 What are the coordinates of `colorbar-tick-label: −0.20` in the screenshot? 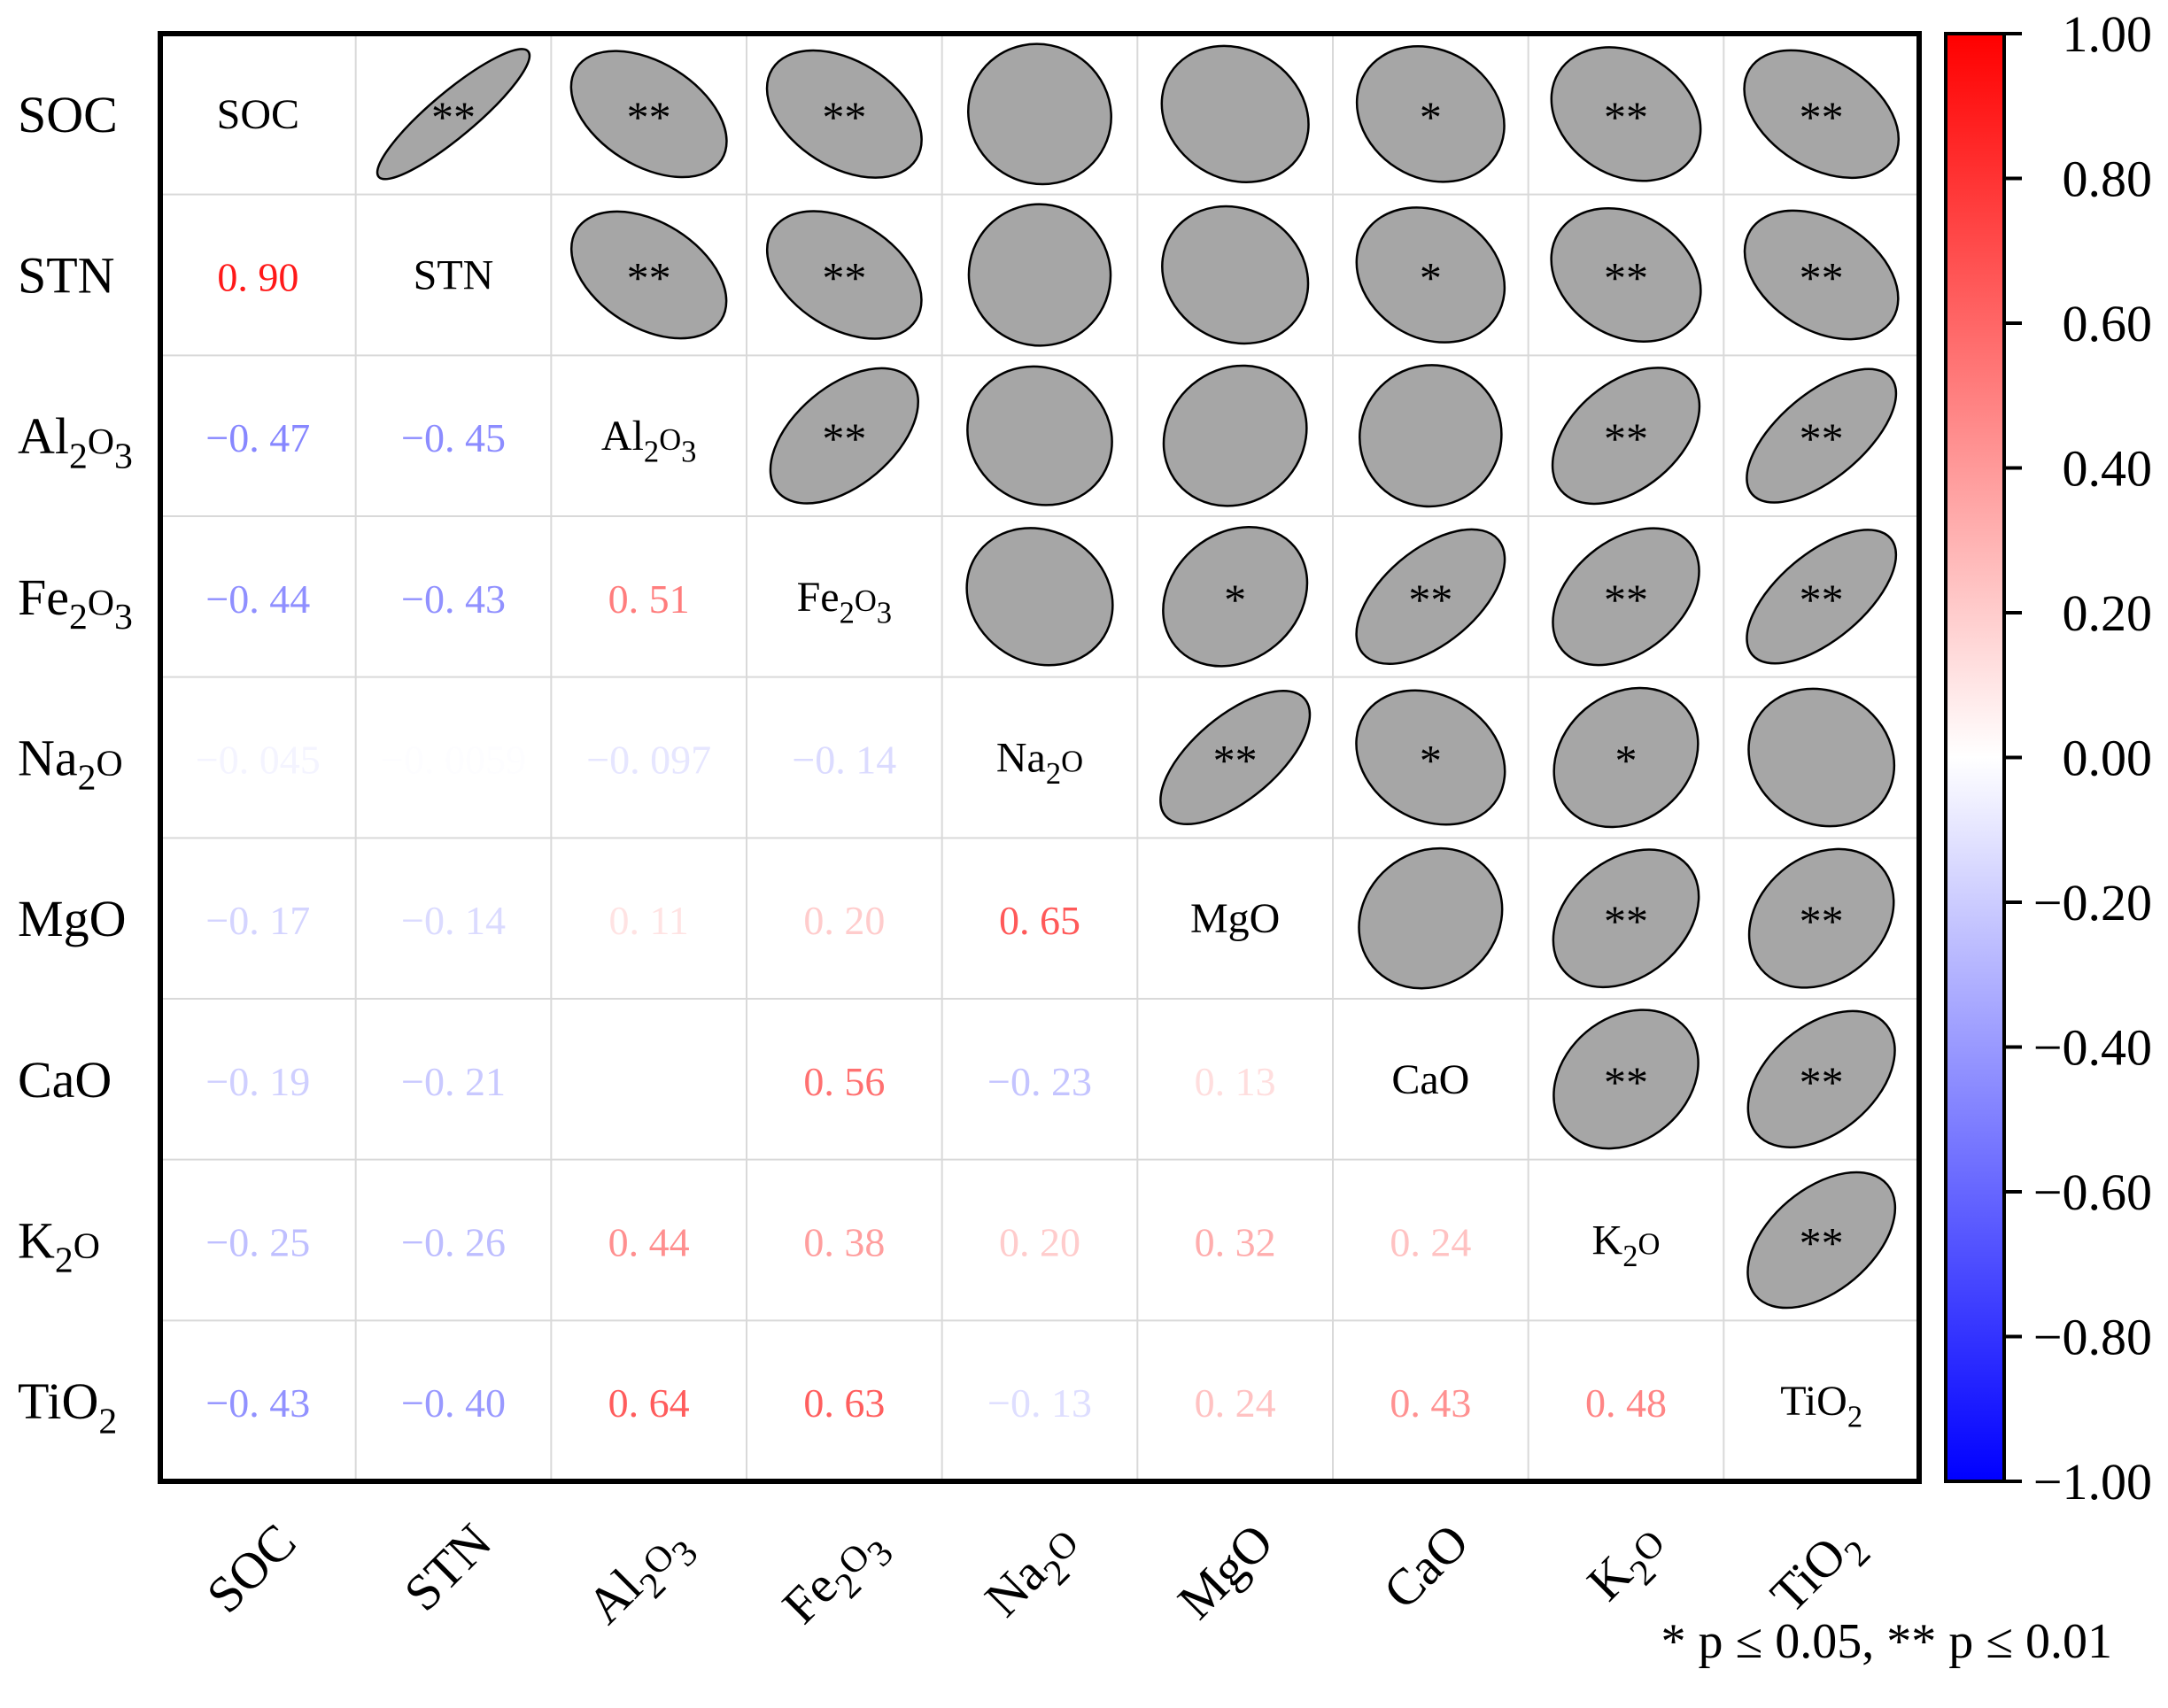 It's located at (2092, 902).